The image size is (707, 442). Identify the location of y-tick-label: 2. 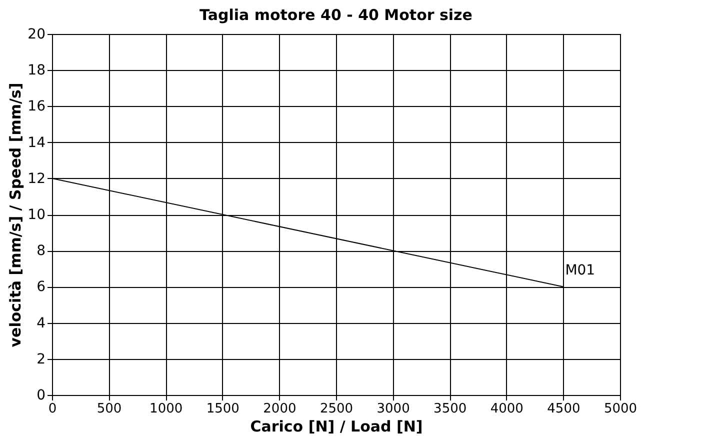
(41, 359).